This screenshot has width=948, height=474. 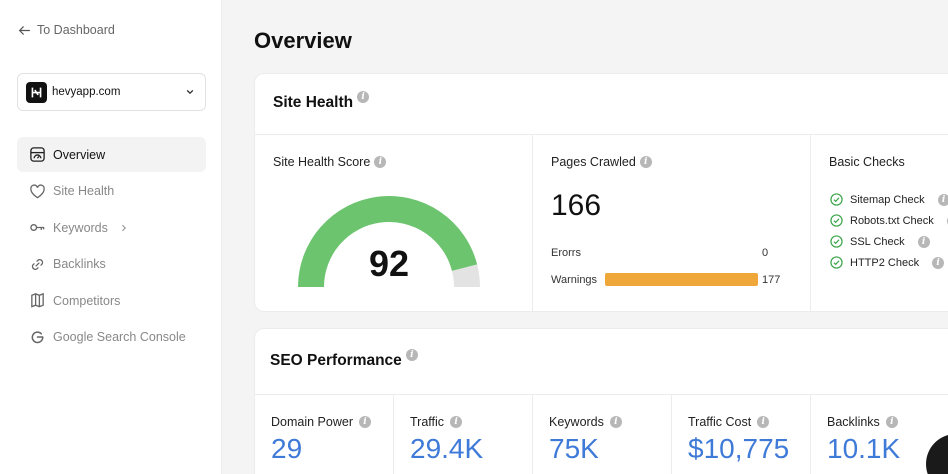 What do you see at coordinates (24, 30) in the screenshot?
I see `arrow-left-icon` at bounding box center [24, 30].